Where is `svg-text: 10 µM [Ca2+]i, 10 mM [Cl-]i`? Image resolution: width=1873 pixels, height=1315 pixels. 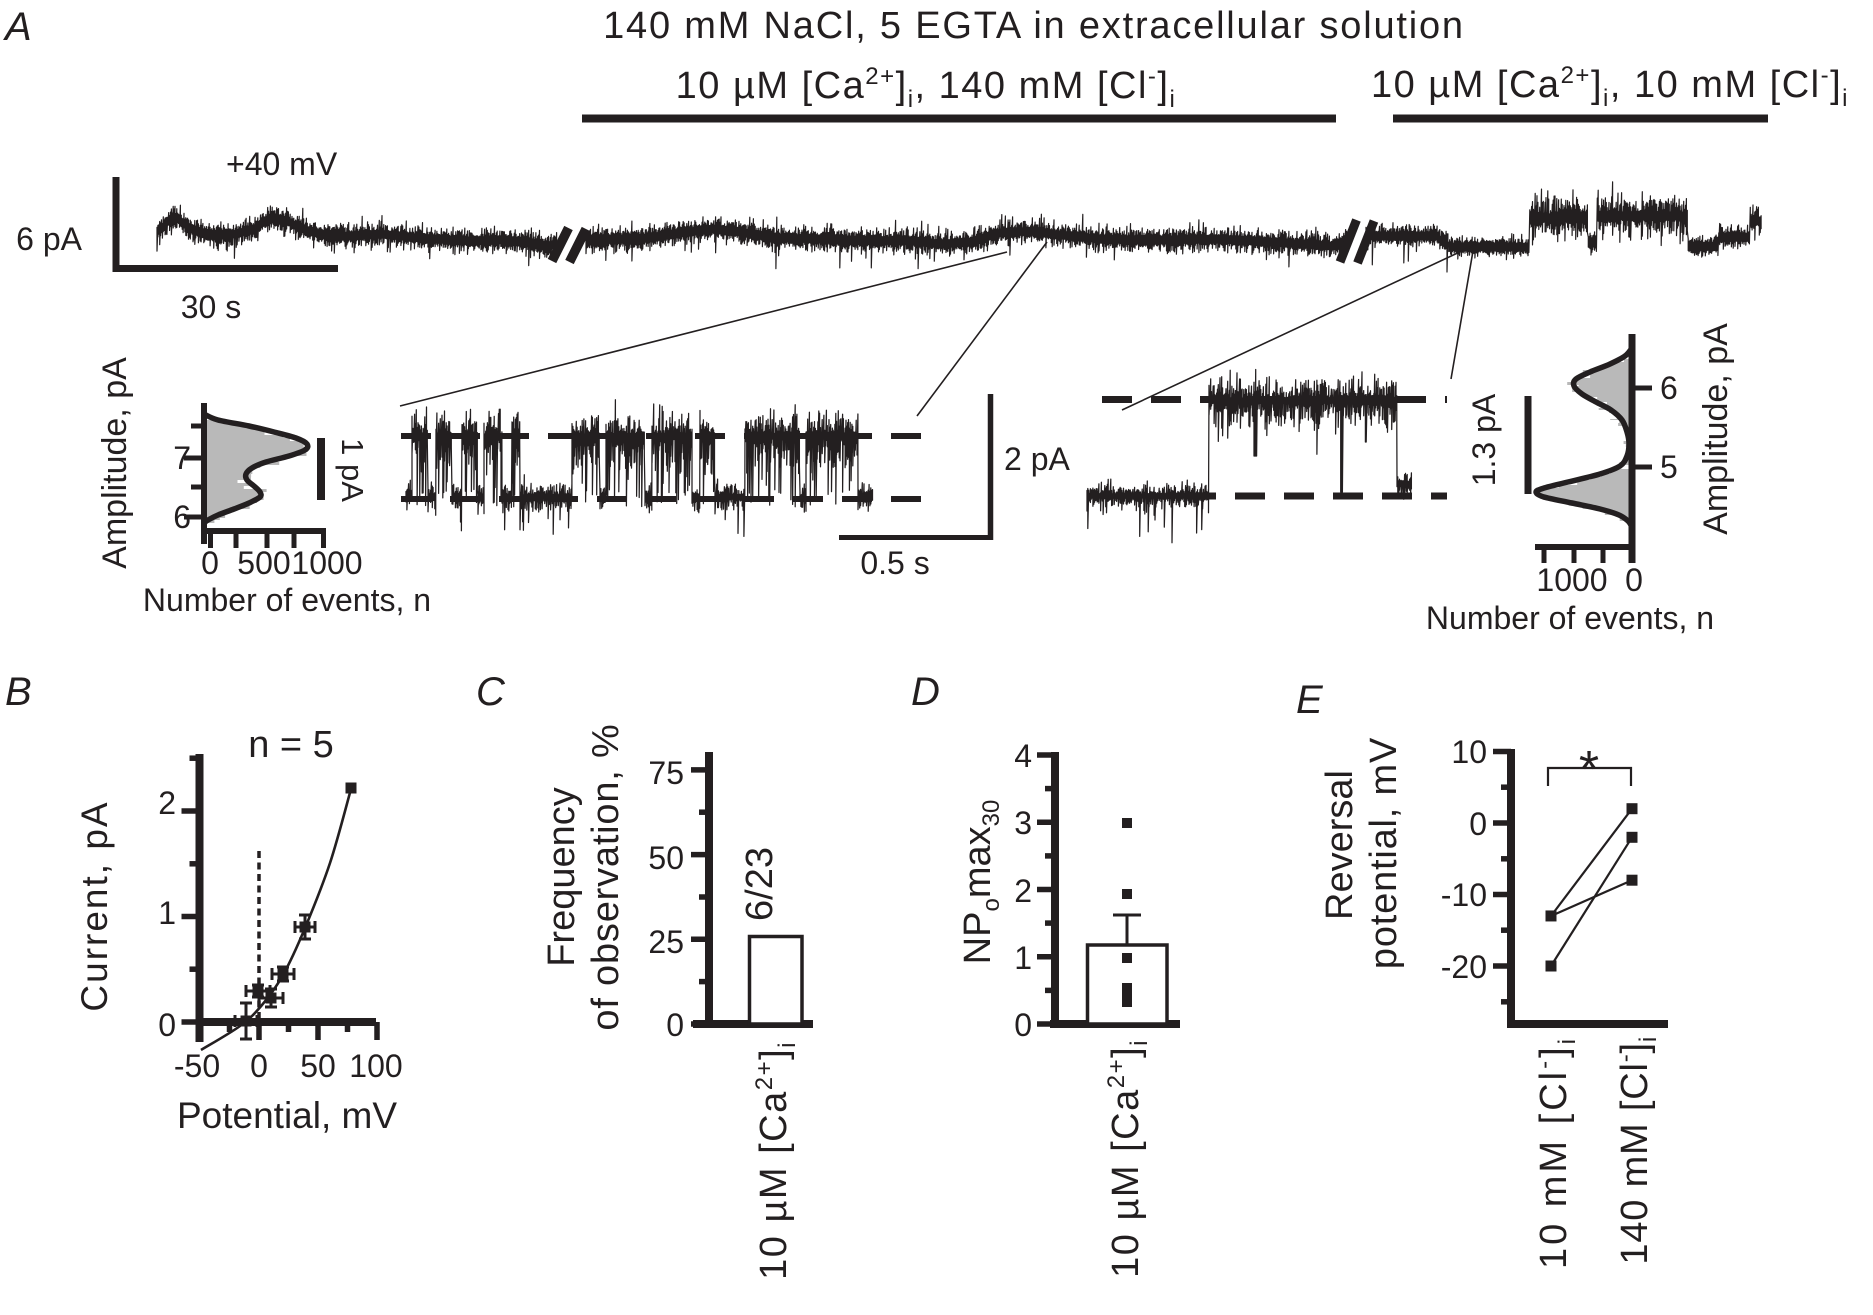 svg-text: 10 µM [Ca2+]i, 10 mM [Cl-]i is located at coordinates (1610, 87).